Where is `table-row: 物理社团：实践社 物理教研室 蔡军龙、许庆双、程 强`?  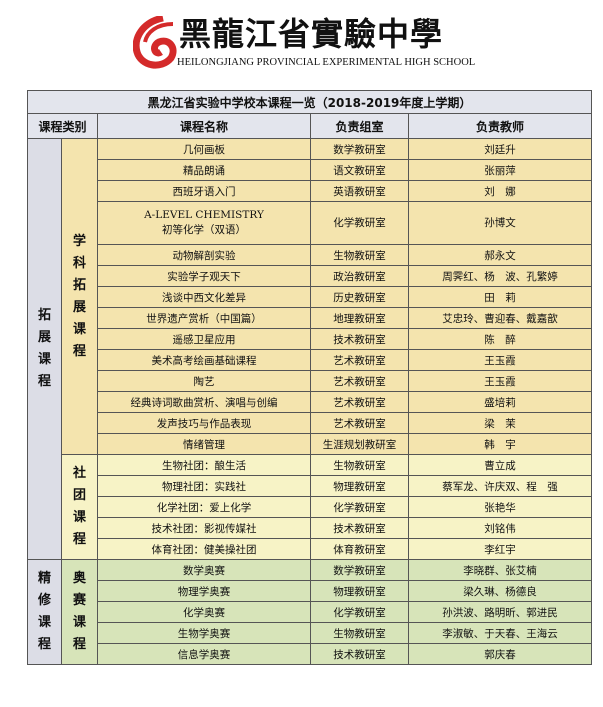 table-row: 物理社团：实践社 物理教研室 蔡军龙、许庆双、程 强 is located at coordinates (310, 486).